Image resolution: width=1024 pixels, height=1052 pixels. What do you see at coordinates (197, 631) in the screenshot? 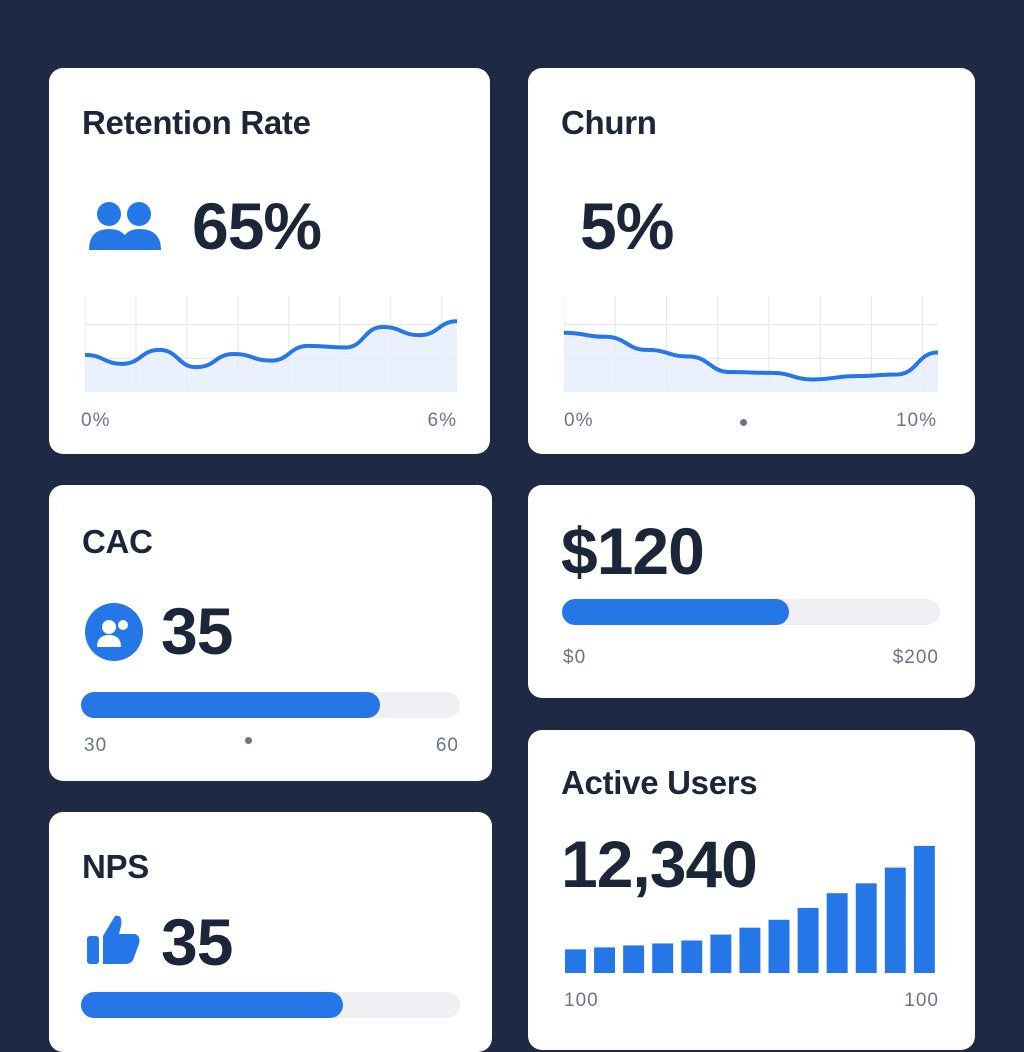
I see `cac-value: 35` at bounding box center [197, 631].